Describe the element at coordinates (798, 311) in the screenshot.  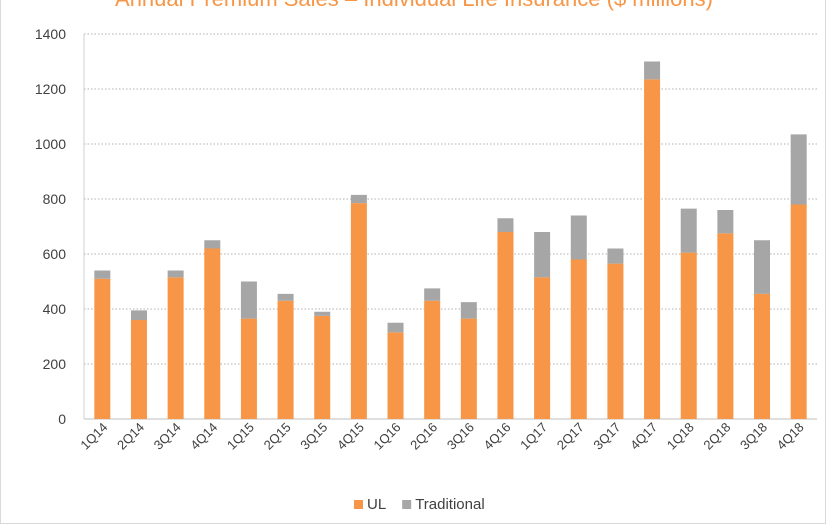
I see `bar-ul-4q18` at that location.